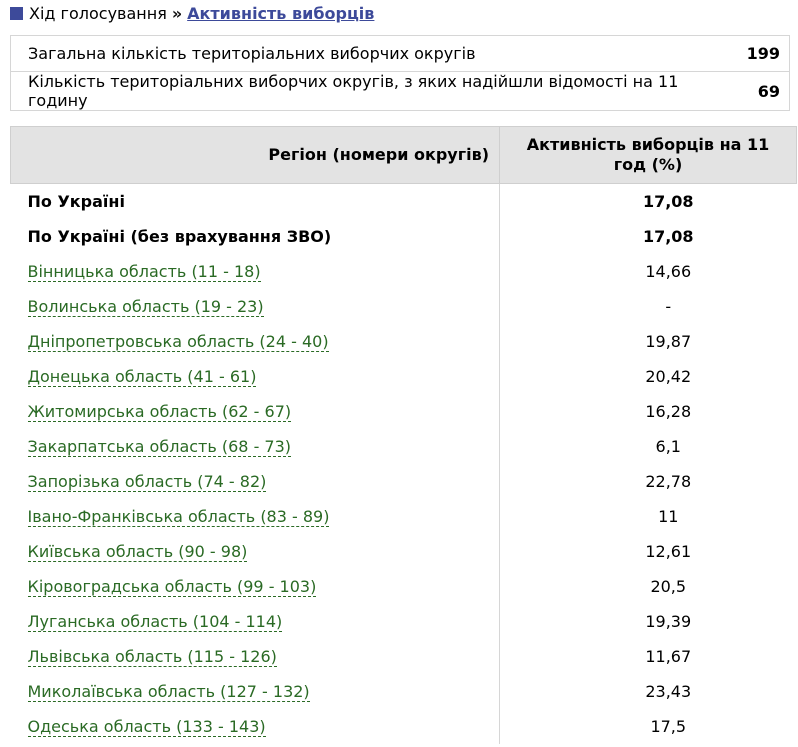 This screenshot has width=798, height=747. I want to click on table-row: Волинська область (19 - 23) -, so click(404, 306).